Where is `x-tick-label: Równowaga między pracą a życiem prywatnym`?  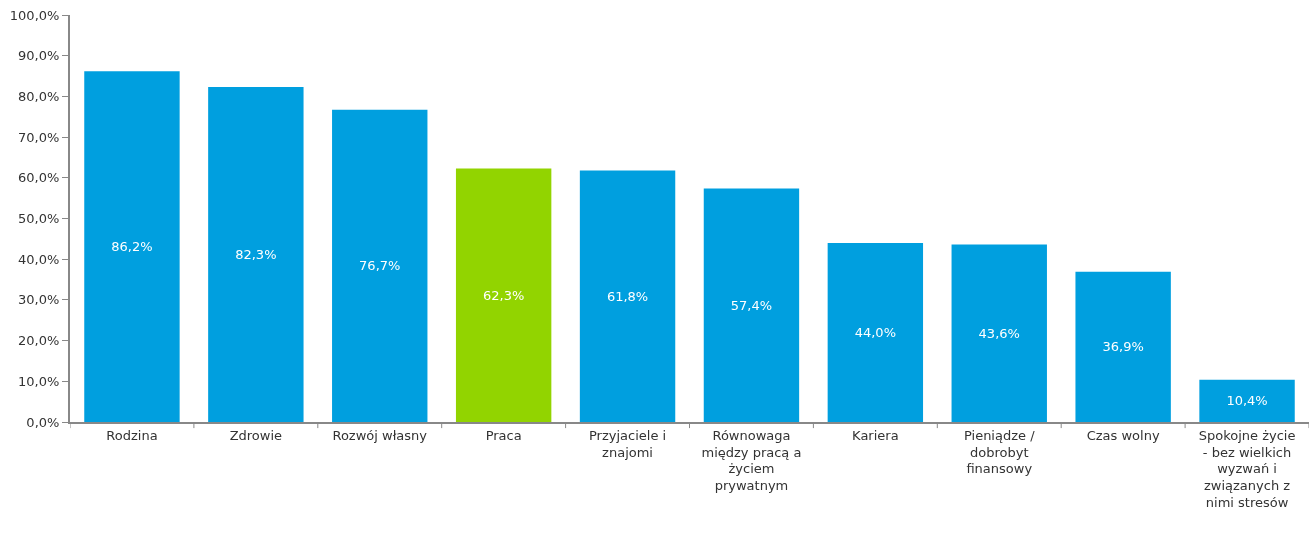 x-tick-label: Równowaga między pracą a życiem prywatnym is located at coordinates (751, 460).